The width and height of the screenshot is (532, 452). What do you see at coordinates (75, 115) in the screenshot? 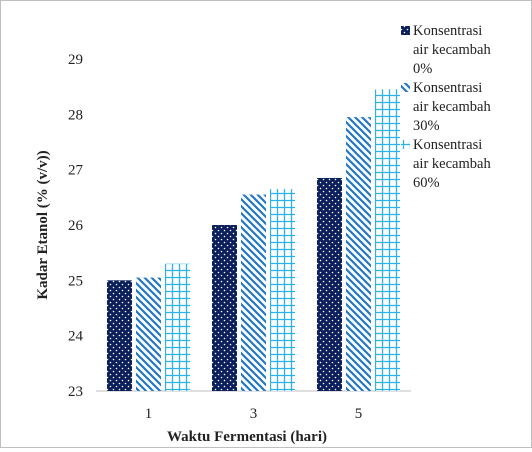
I see `y-tick-label: 28` at bounding box center [75, 115].